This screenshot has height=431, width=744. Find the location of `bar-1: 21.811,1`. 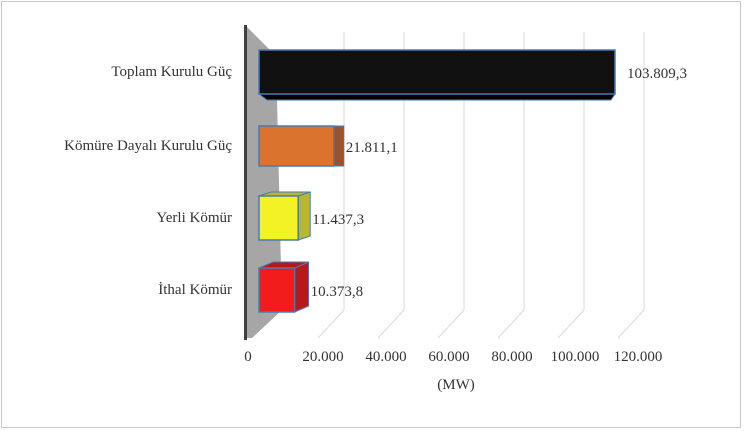

bar-1: 21.811,1 is located at coordinates (328, 146).